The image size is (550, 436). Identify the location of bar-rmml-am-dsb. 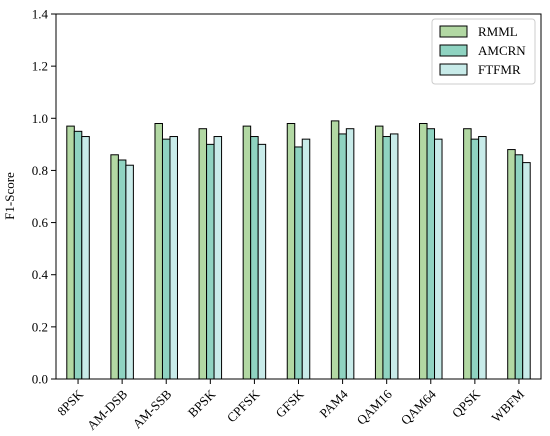
(114, 267).